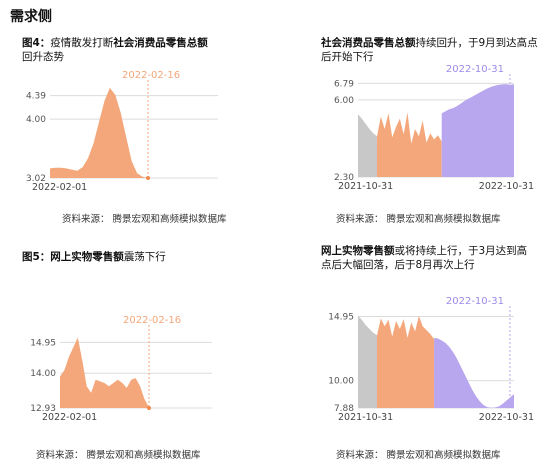 The width and height of the screenshot is (550, 474). What do you see at coordinates (82, 43) in the screenshot?
I see `panel-title-pre: 疫情散发打断` at bounding box center [82, 43].